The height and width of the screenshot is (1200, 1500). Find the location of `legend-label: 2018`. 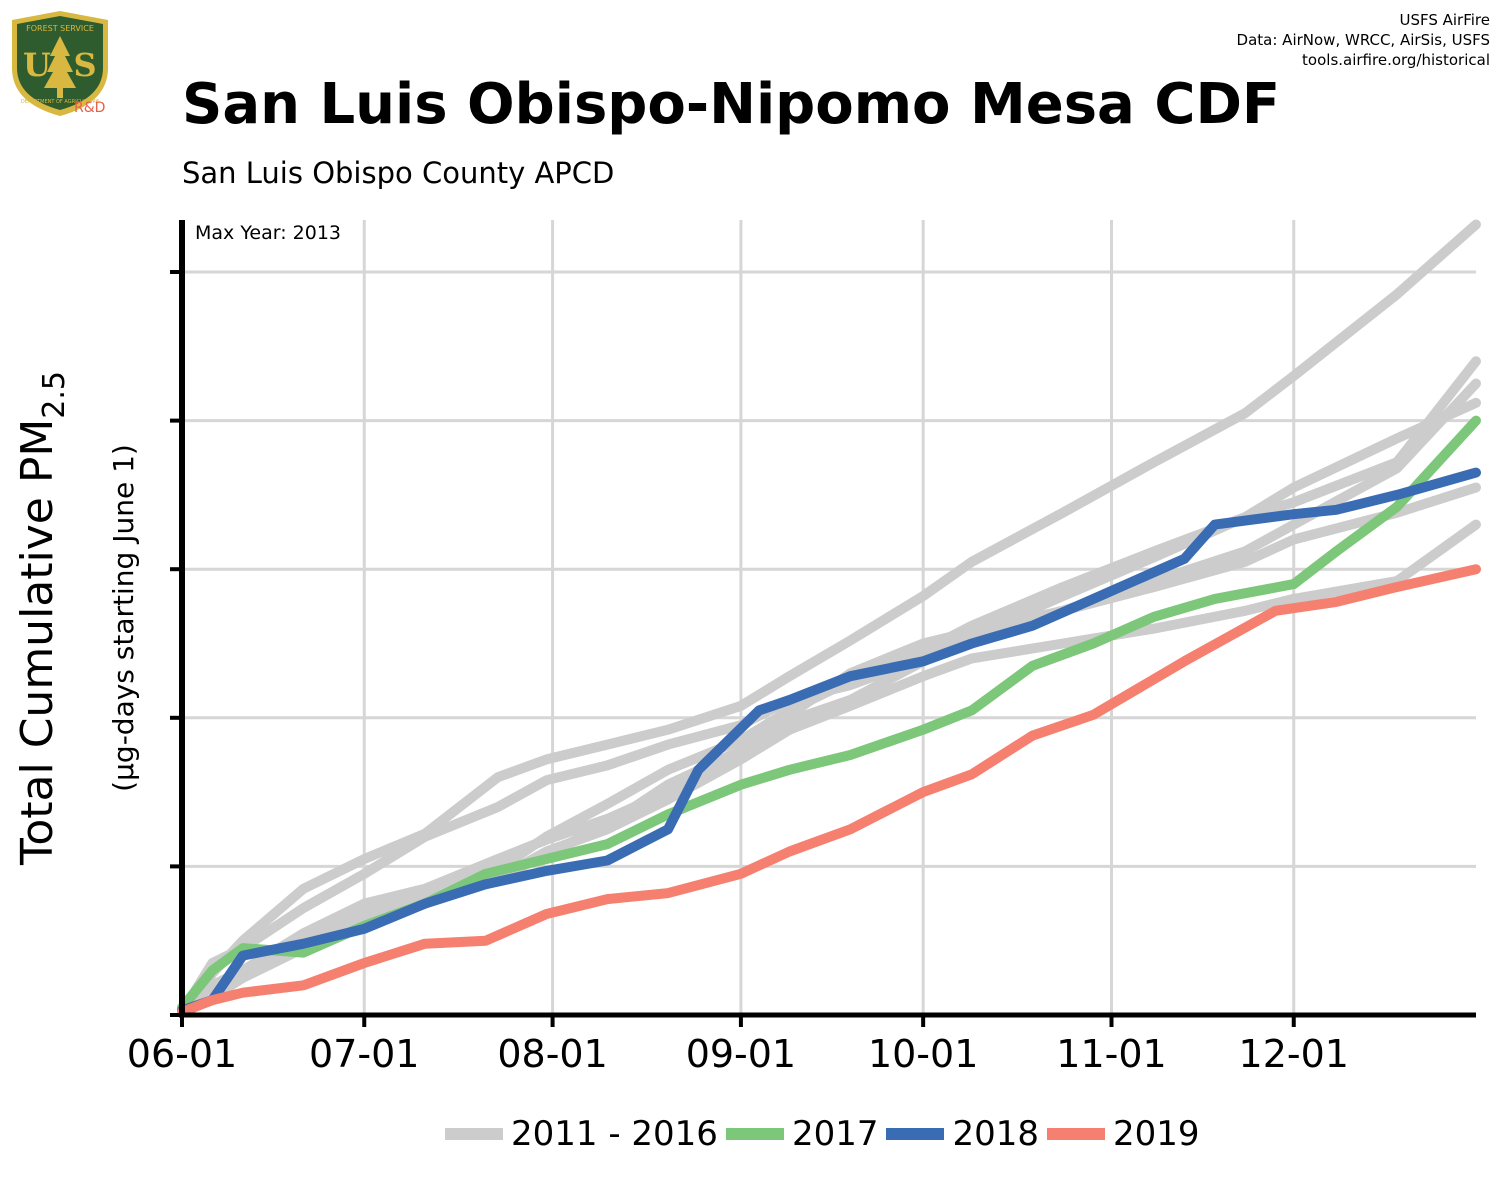

legend-label: 2018 is located at coordinates (996, 1134).